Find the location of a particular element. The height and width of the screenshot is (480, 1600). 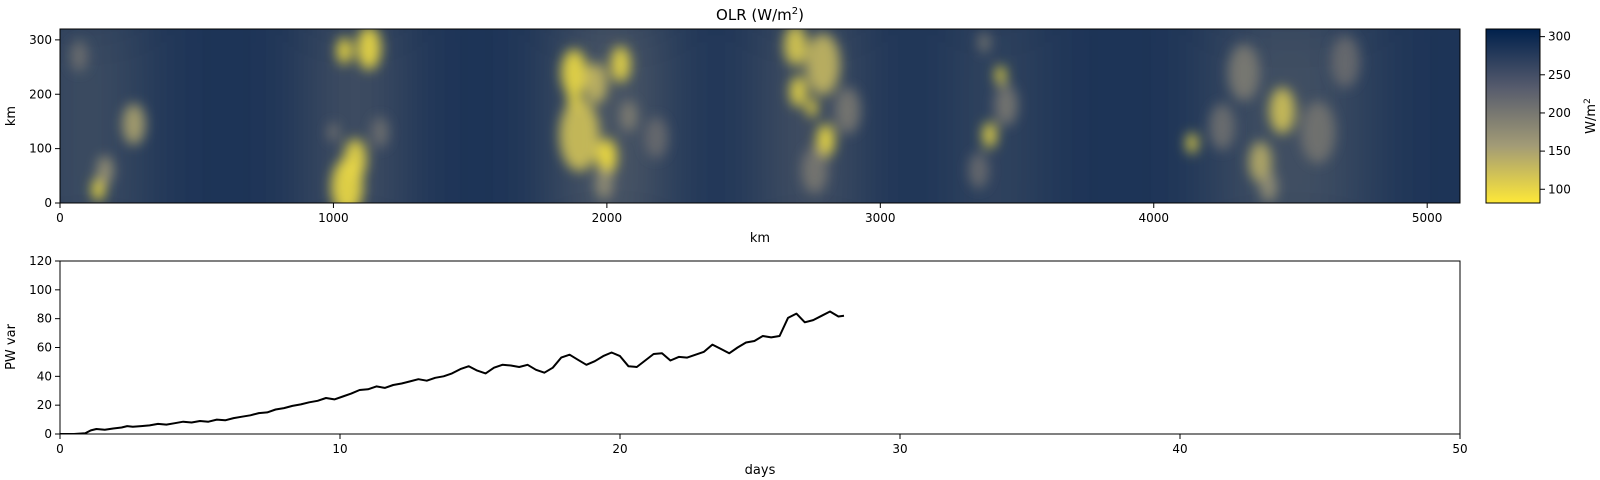

heatmap-x-tick-label: 4000 is located at coordinates (1153, 218).